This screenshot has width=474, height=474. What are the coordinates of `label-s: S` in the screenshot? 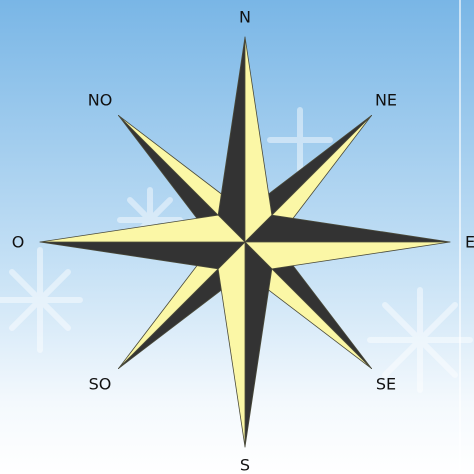 It's located at (245, 465).